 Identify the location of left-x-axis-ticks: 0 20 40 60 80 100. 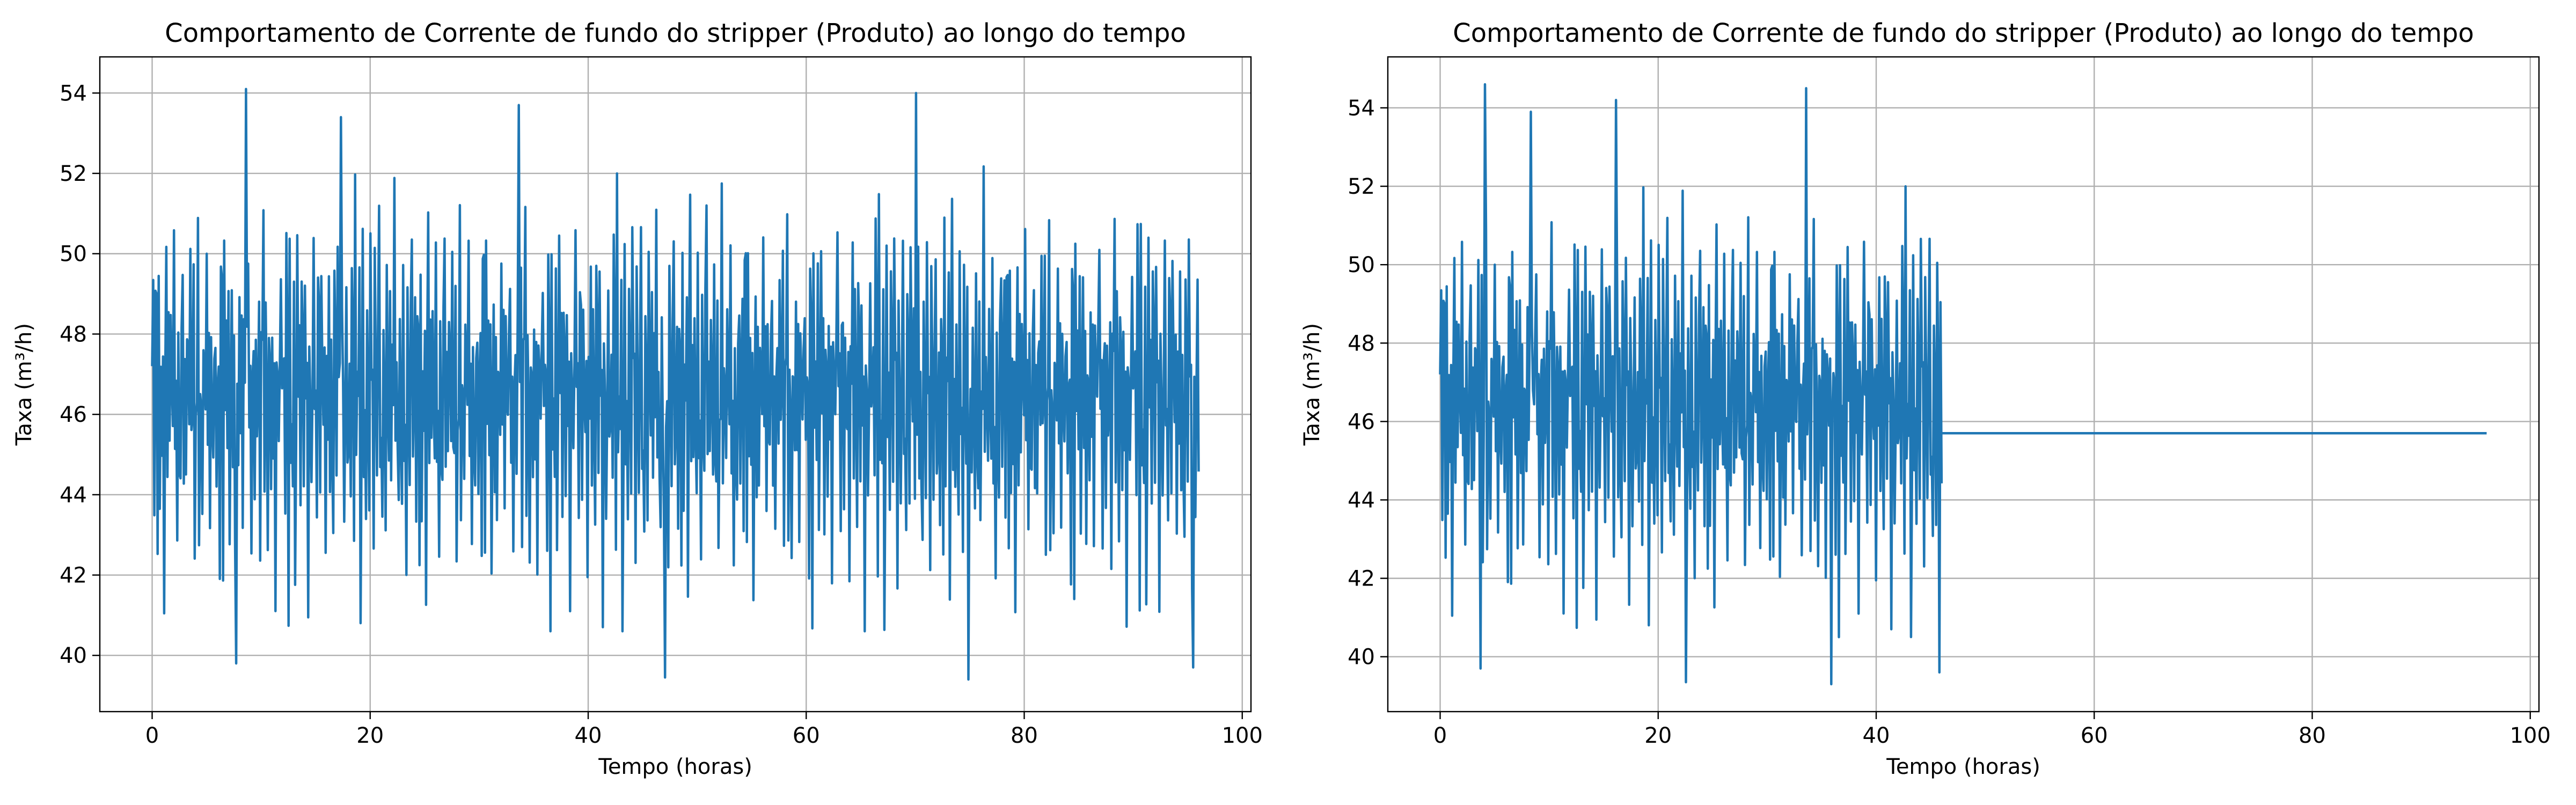
(704, 730).